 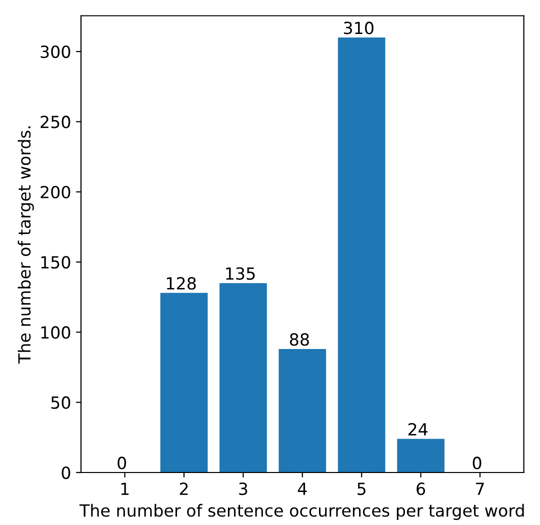 What do you see at coordinates (418, 429) in the screenshot?
I see `data-label: 24` at bounding box center [418, 429].